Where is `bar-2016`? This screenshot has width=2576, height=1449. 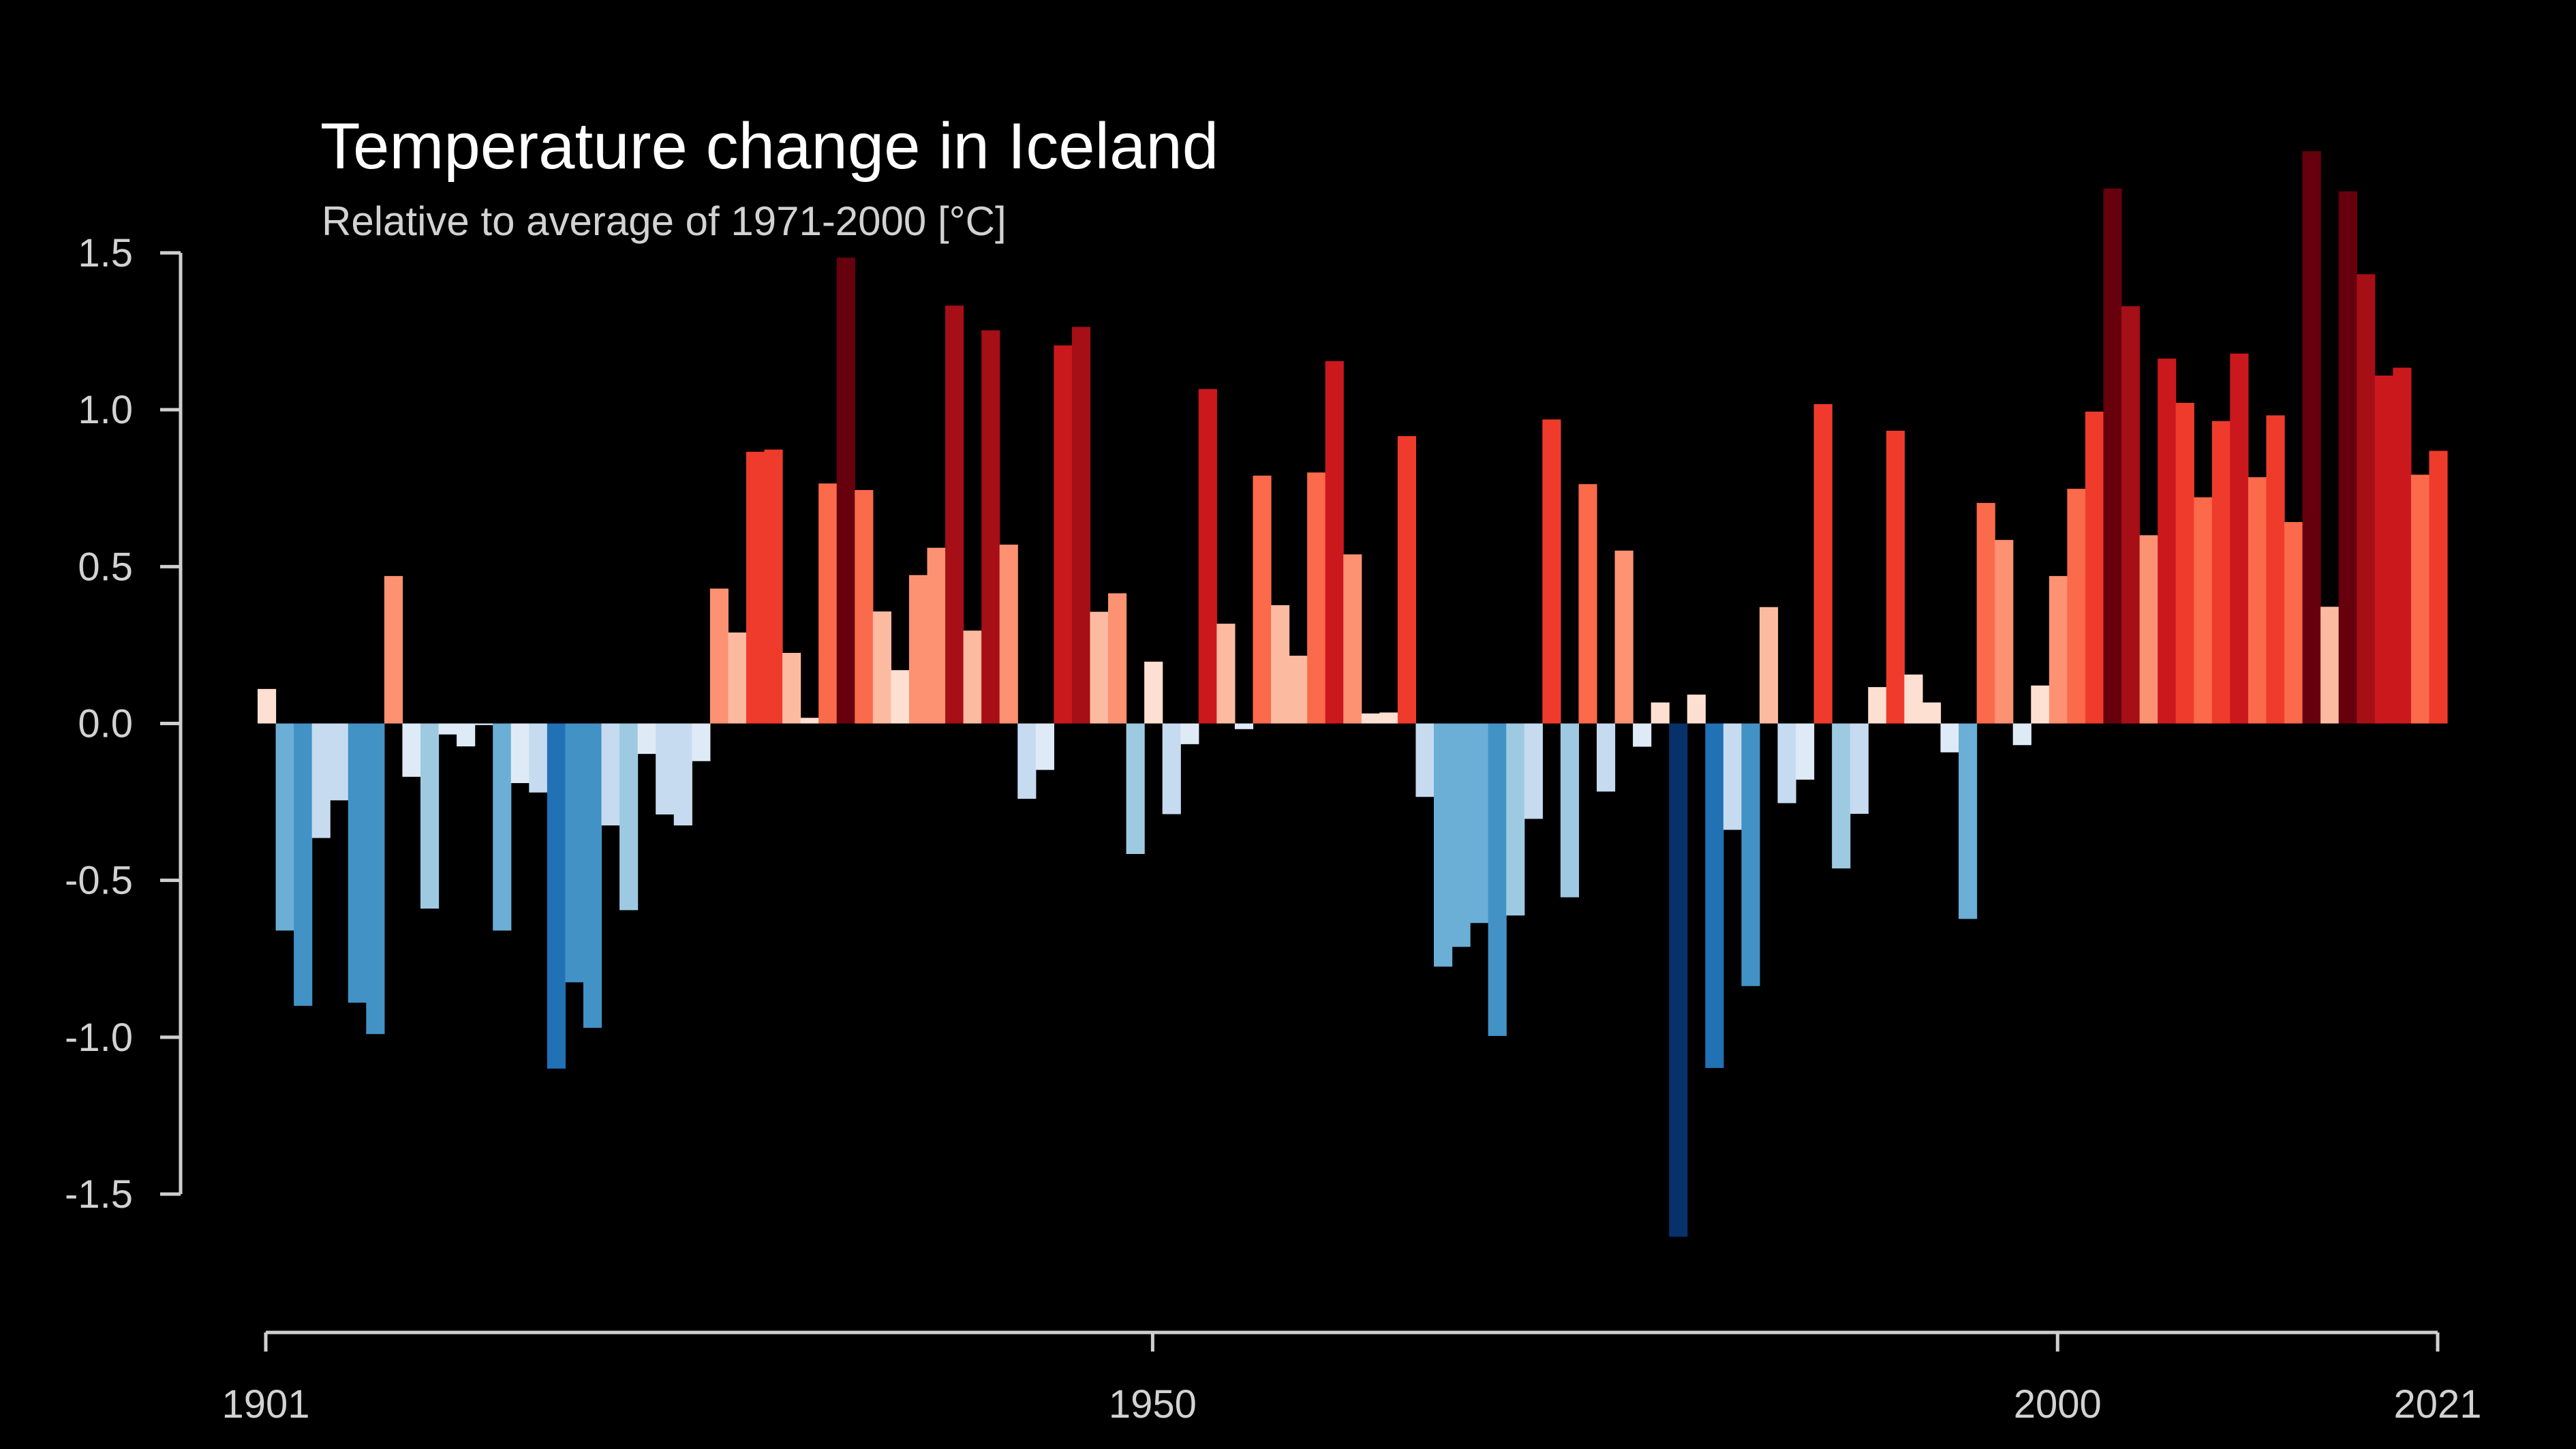
bar-2016 is located at coordinates (2347, 458).